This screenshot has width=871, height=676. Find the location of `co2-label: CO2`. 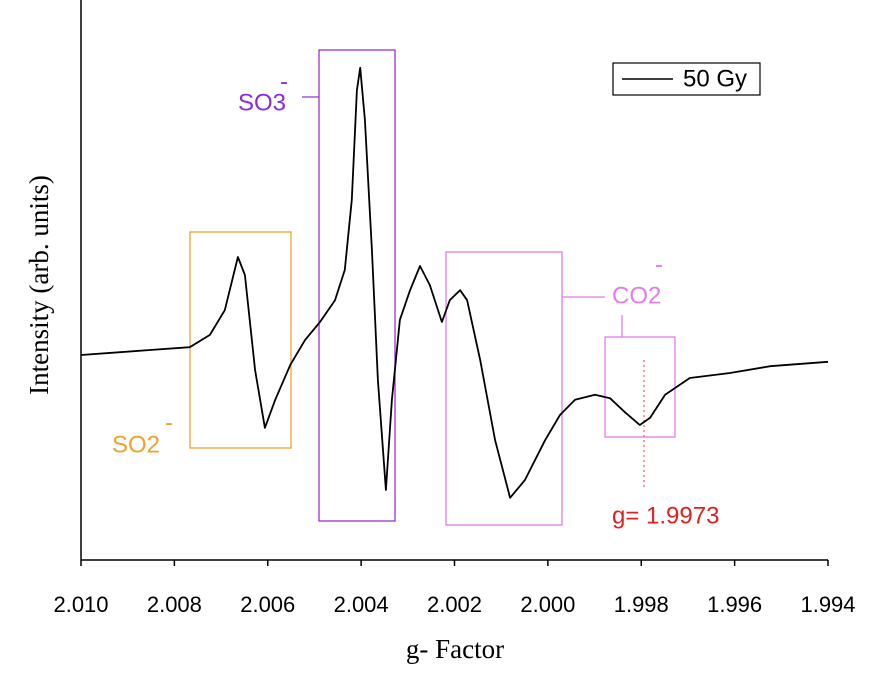

co2-label: CO2 is located at coordinates (636, 295).